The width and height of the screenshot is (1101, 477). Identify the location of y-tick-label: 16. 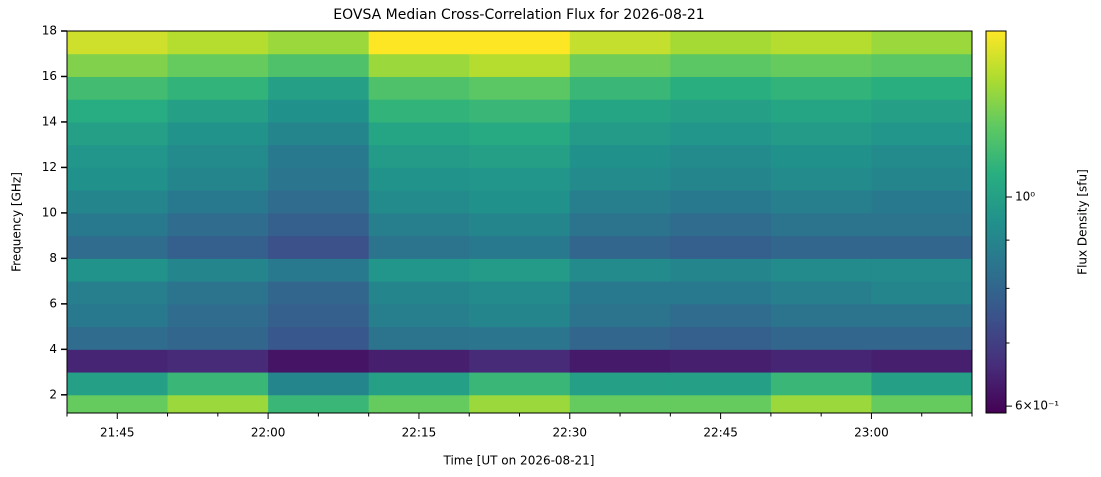
(49, 76).